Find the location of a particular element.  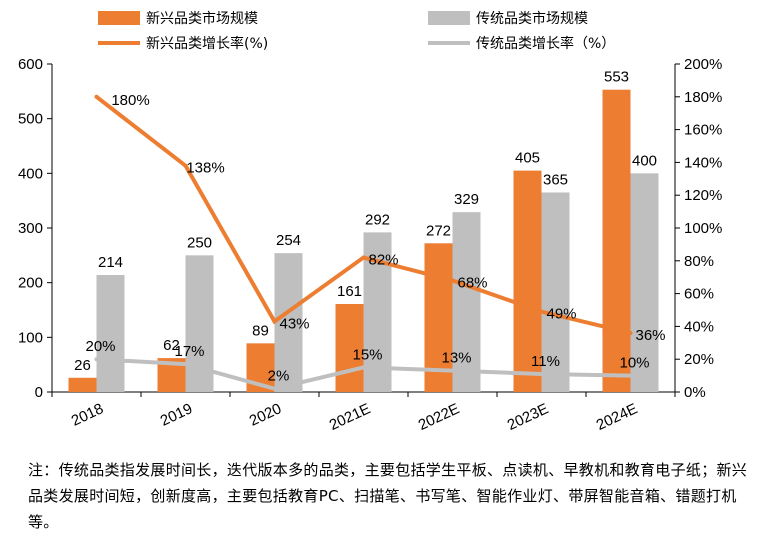

y-left-tick-label: 600 is located at coordinates (30, 64).